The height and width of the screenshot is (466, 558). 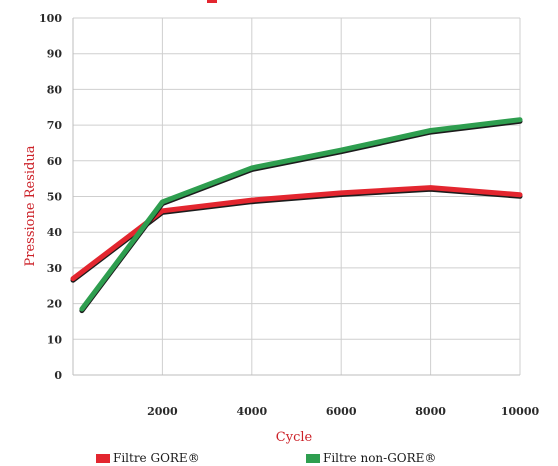 I want to click on x-tick-label: 8000, so click(x=430, y=411).